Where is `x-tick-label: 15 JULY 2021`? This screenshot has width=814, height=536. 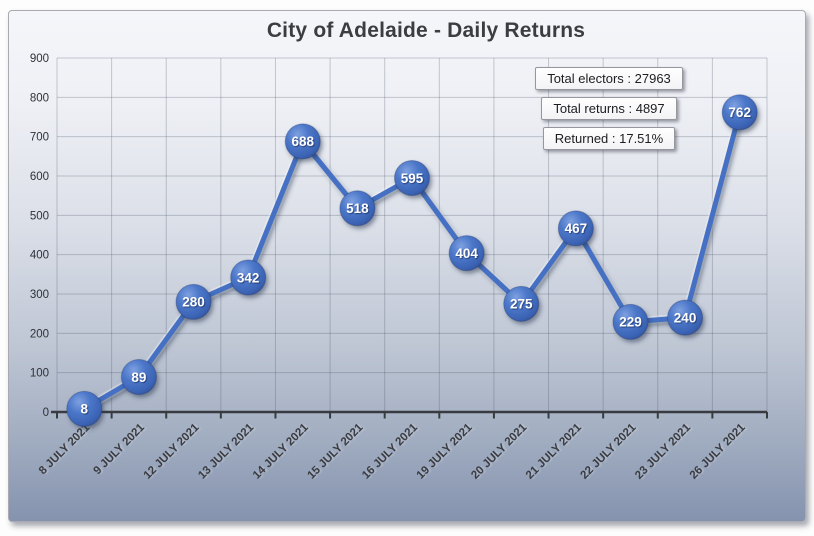 x-tick-label: 15 JULY 2021 is located at coordinates (335, 451).